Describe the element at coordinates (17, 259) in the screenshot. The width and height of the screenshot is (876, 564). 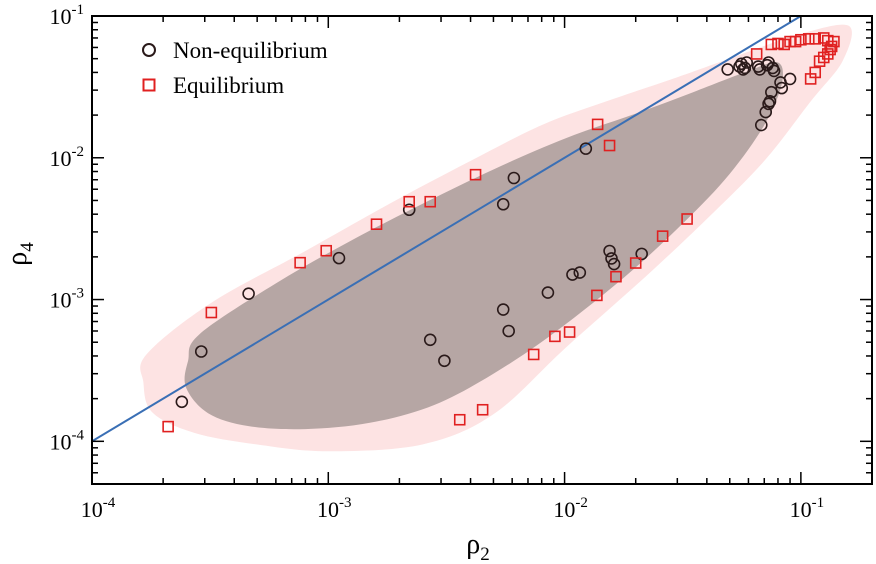
I see `y-axis-label-main: ρ` at that location.